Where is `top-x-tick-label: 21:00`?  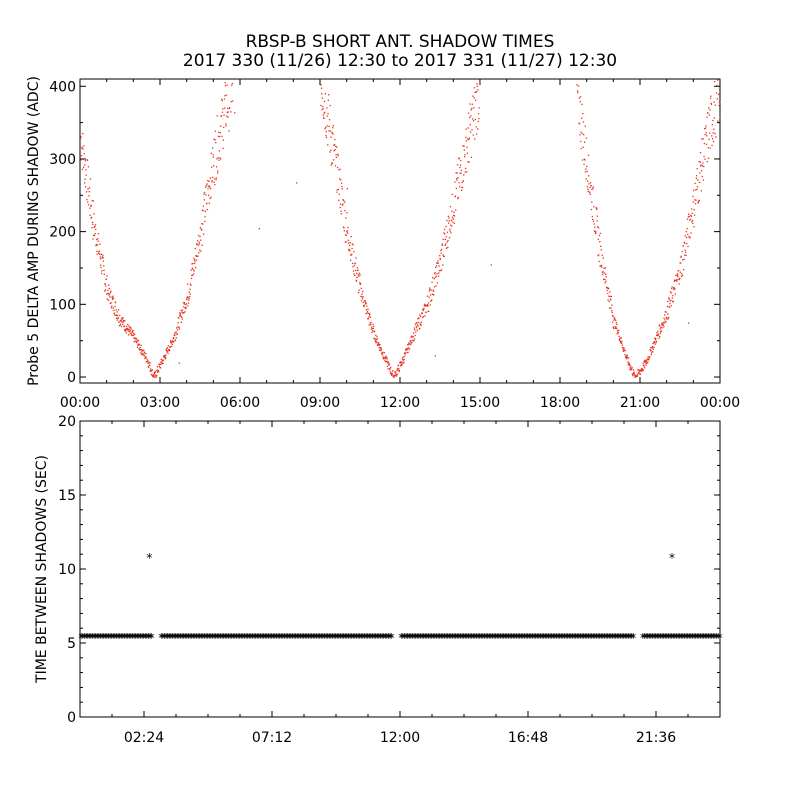
top-x-tick-label: 21:00 is located at coordinates (640, 403).